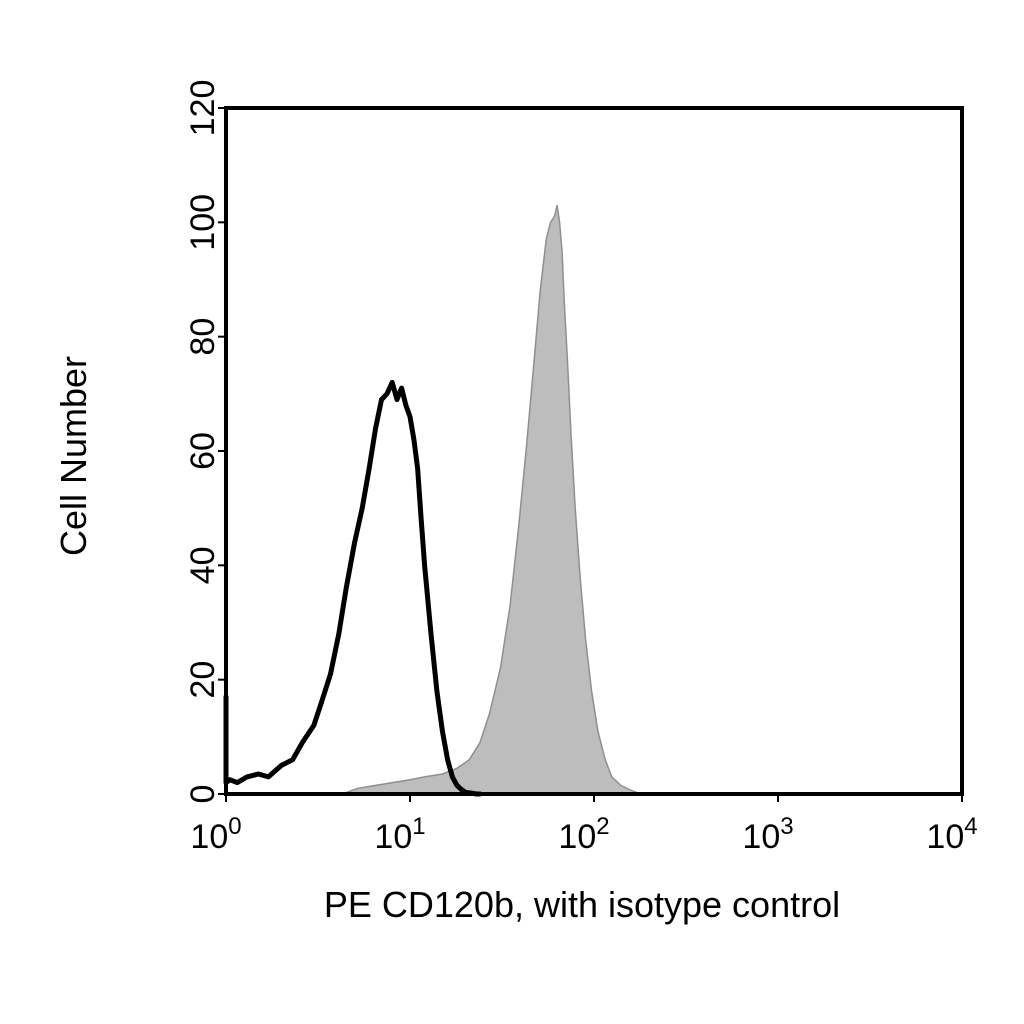 This screenshot has height=1024, width=1024. I want to click on x-tick-label: 10⁴, so click(951, 834).